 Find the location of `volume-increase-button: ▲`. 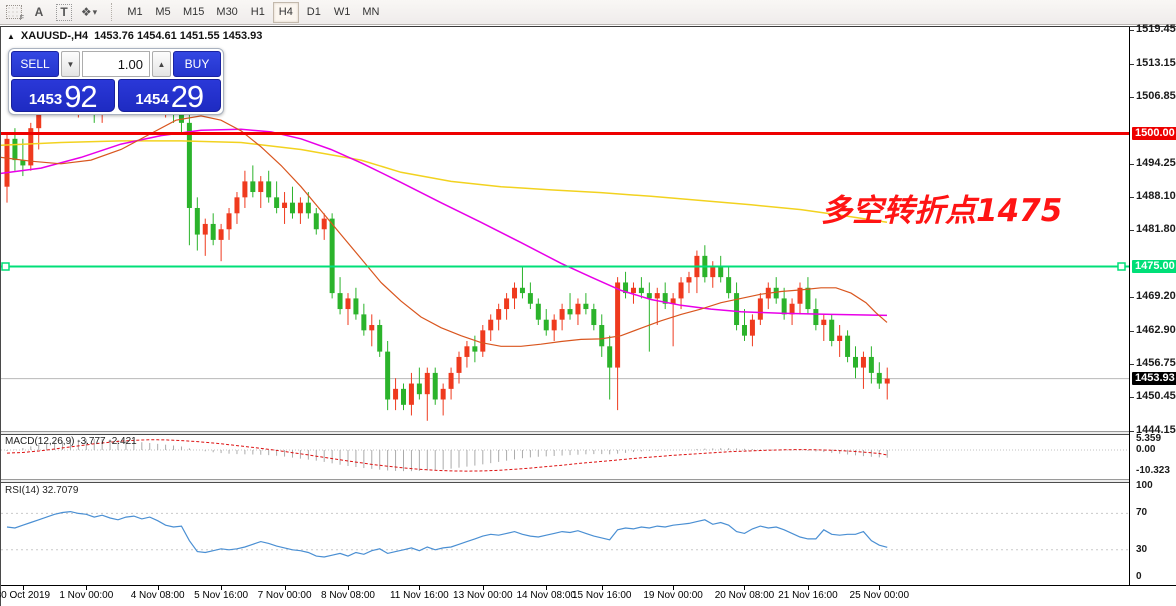

volume-increase-button: ▲ is located at coordinates (161, 64).